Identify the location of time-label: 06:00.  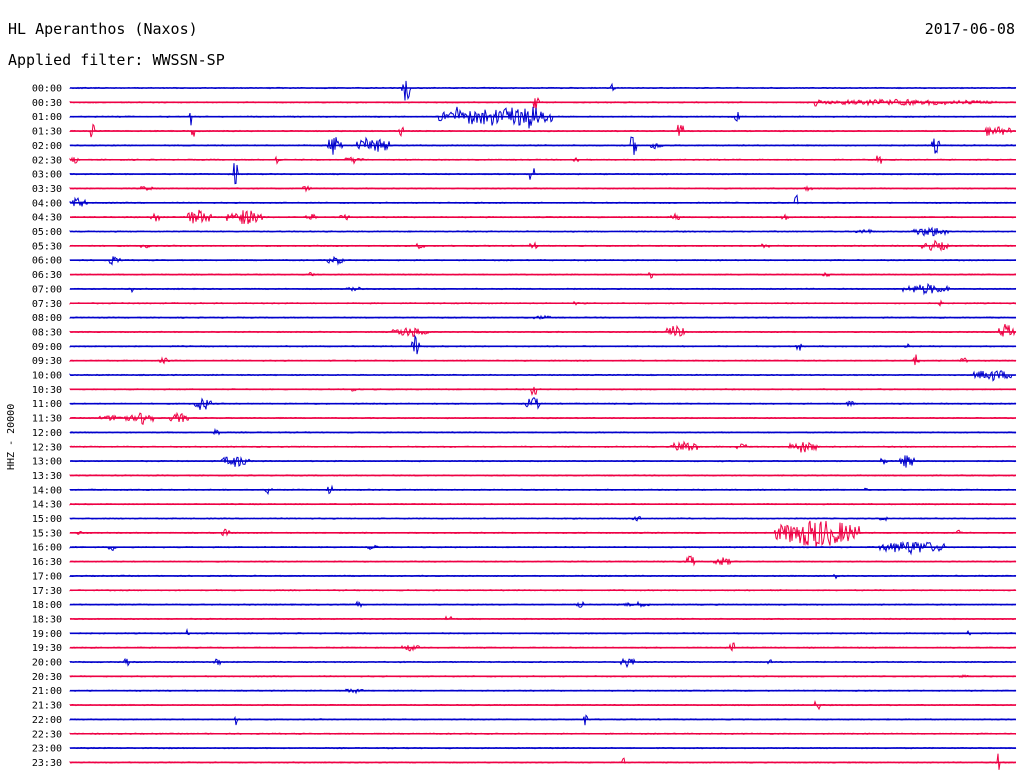
(47, 261).